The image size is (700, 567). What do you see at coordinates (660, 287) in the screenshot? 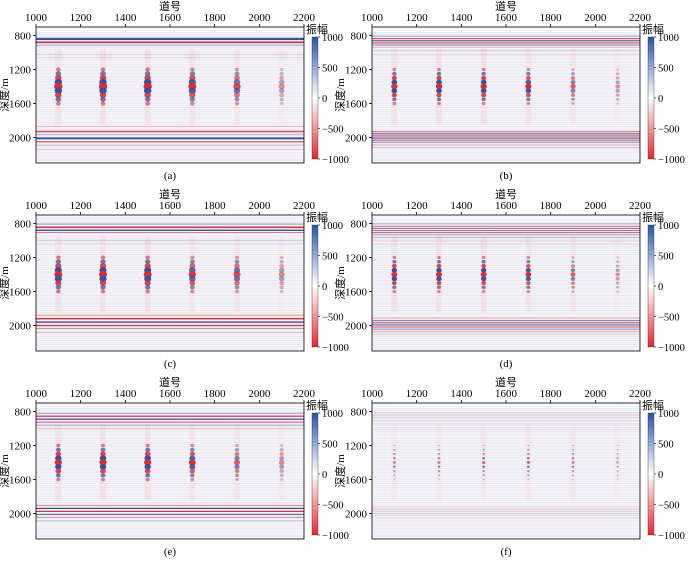
I see `colorbar-tick-label: 0` at bounding box center [660, 287].